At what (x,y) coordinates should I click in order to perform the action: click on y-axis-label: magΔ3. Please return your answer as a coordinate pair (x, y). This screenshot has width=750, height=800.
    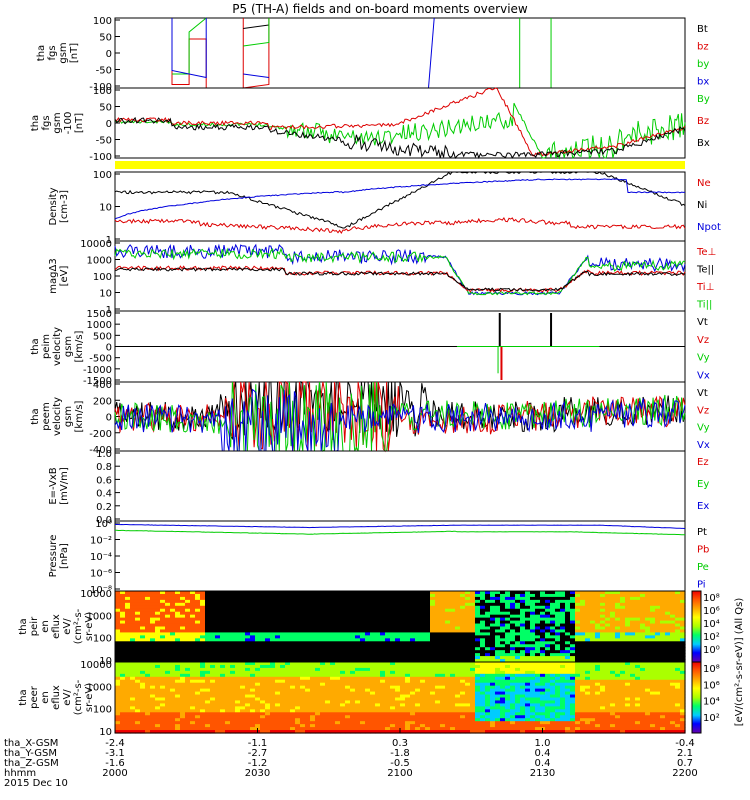
    Looking at the image, I should click on (53, 275).